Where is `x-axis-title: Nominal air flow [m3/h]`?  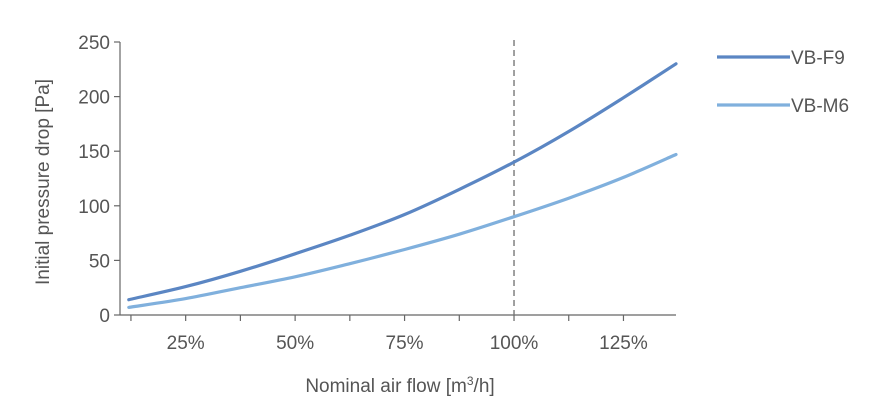 x-axis-title: Nominal air flow [m3/h] is located at coordinates (399, 385).